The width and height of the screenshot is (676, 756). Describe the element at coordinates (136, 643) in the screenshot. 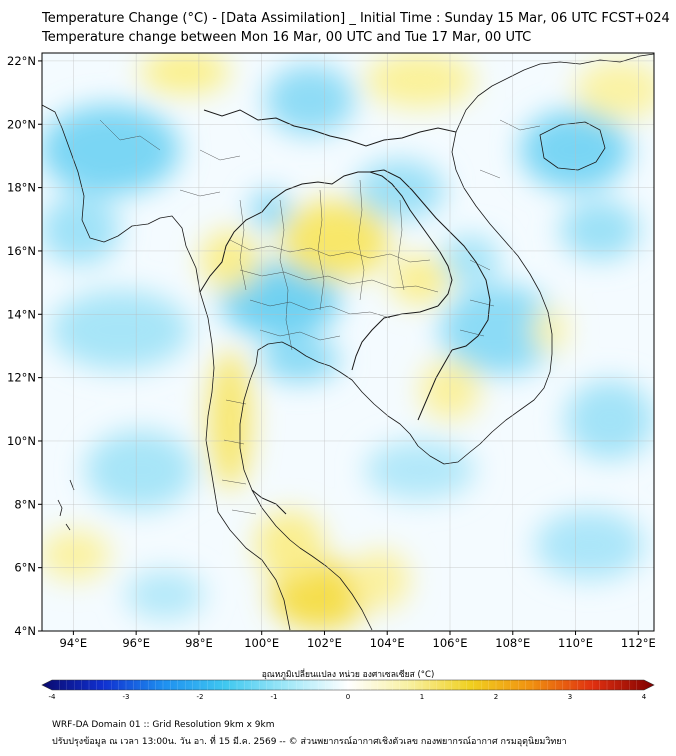

I see `lon-tick-label: 96°E` at that location.